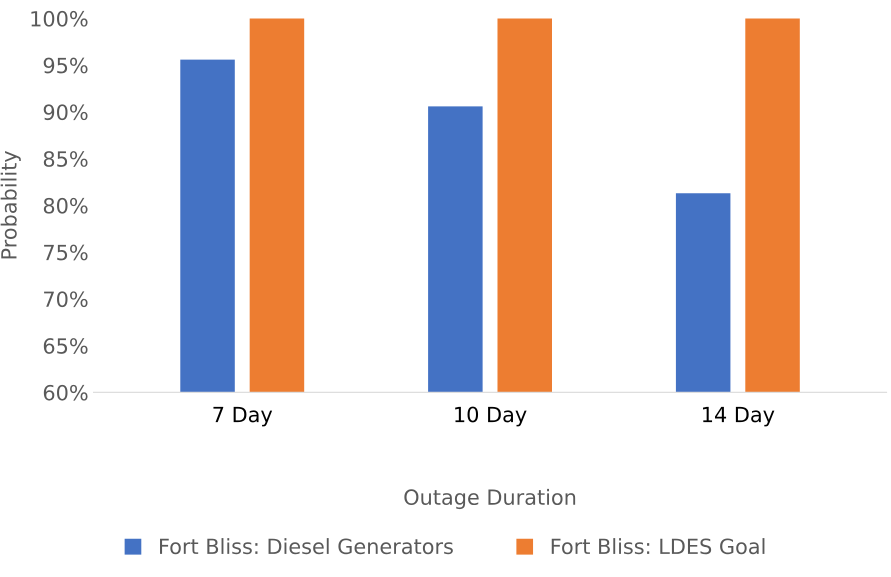 The image size is (891, 577). I want to click on y-tick-label: 100%, so click(59, 18).